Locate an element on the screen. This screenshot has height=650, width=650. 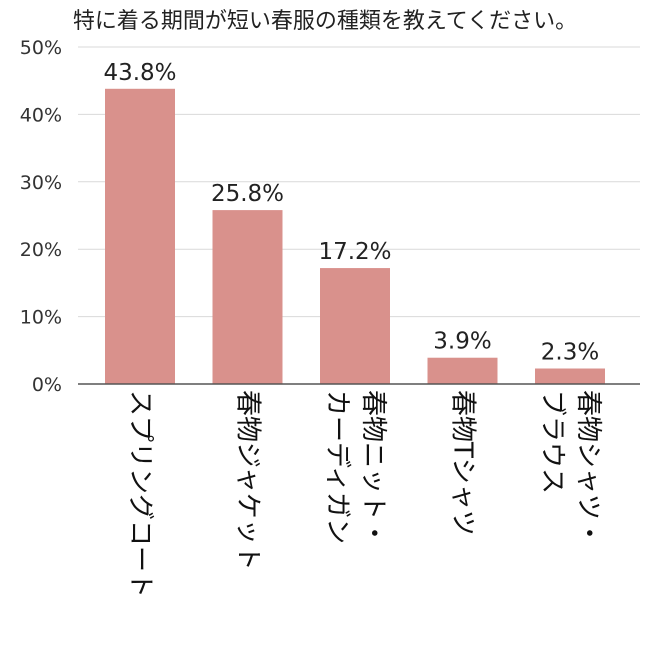
data-label: 17.2% is located at coordinates (354, 252).